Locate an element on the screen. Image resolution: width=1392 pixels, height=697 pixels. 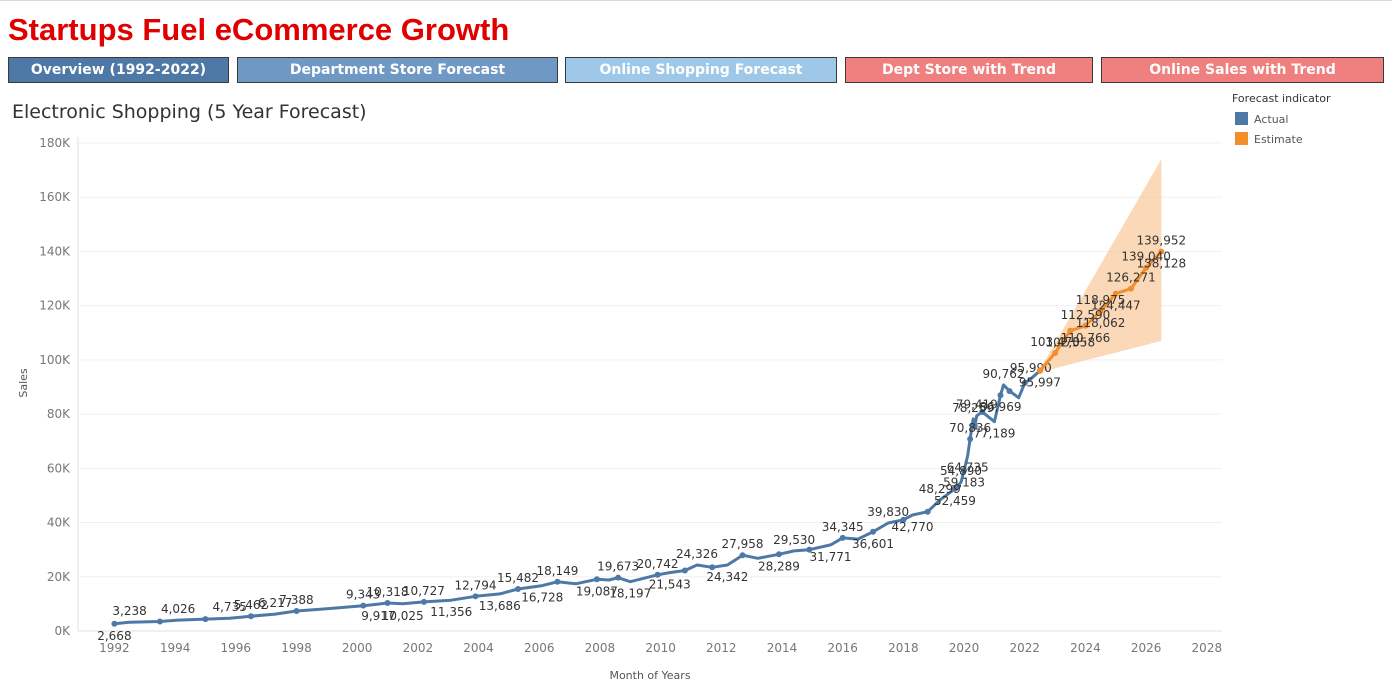
data-label: 36,601 is located at coordinates (873, 544).